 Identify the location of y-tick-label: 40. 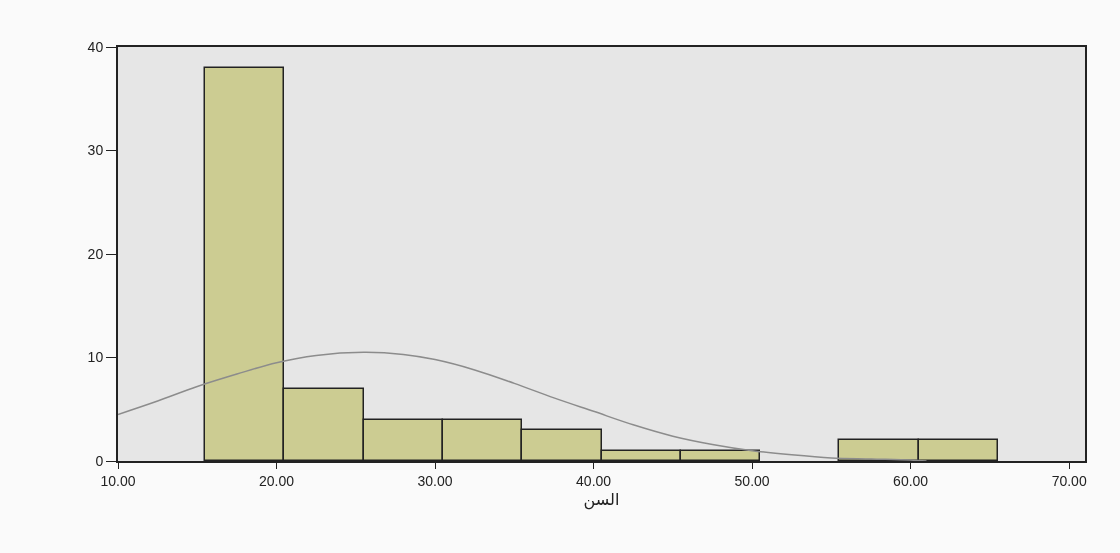
(95, 46).